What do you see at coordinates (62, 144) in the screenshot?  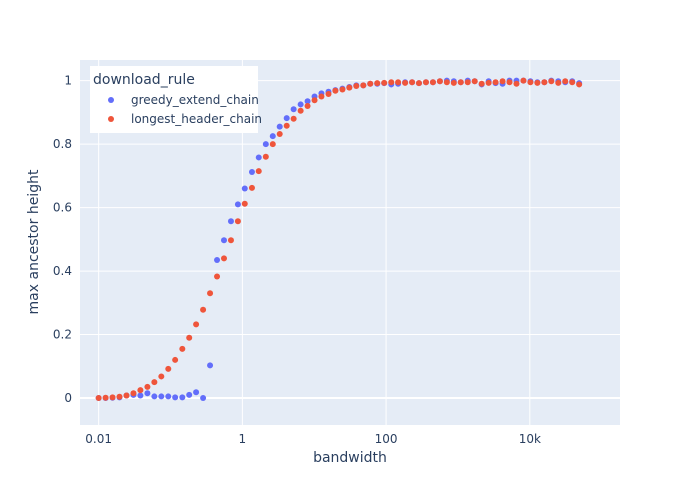 I see `y-tick-label: 0.8` at bounding box center [62, 144].